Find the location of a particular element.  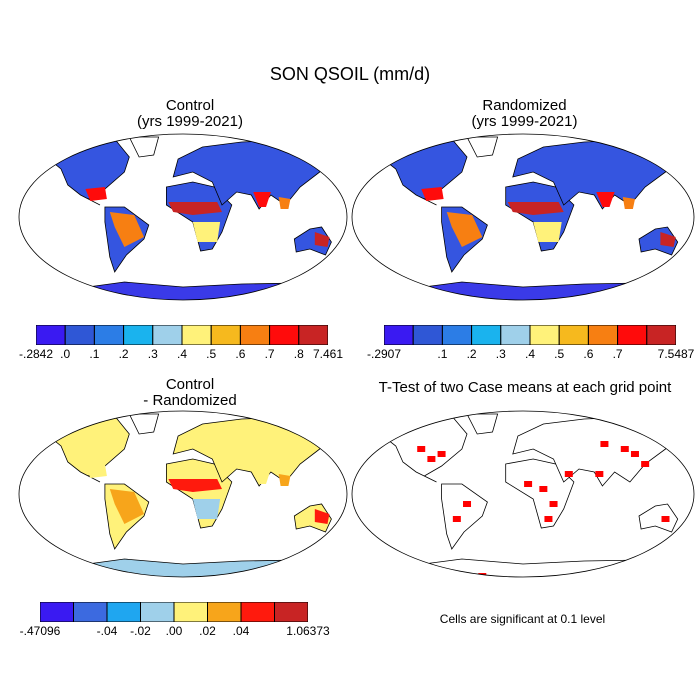

colorbar-tick-label: -.2907 is located at coordinates (384, 354).